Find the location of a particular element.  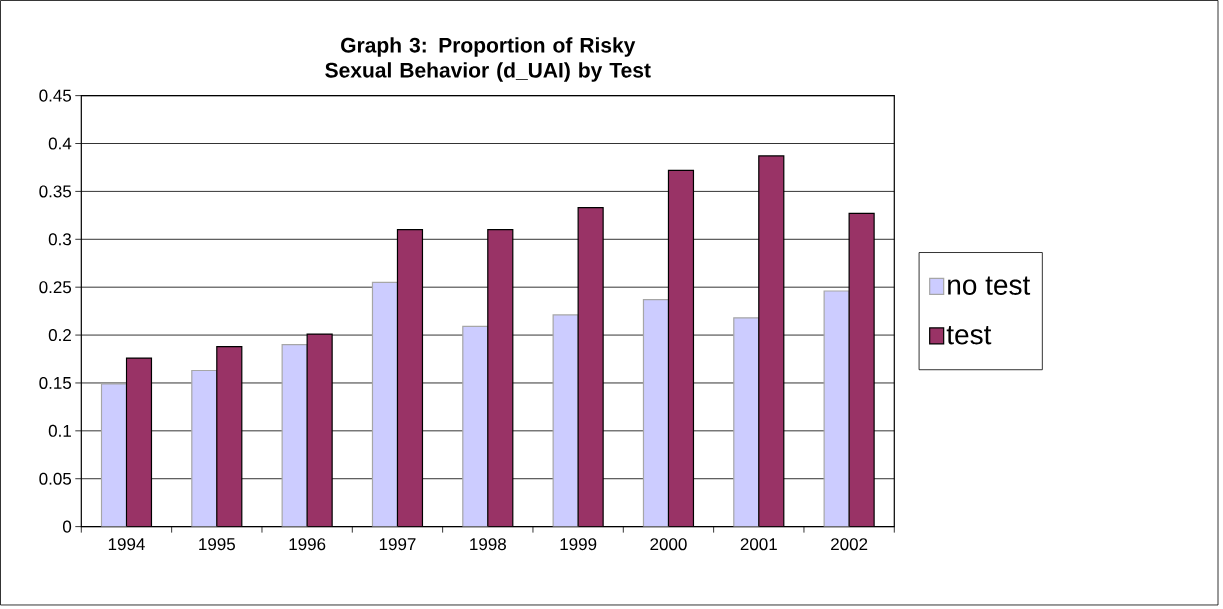

x-tick-label: 1994 is located at coordinates (126, 544).